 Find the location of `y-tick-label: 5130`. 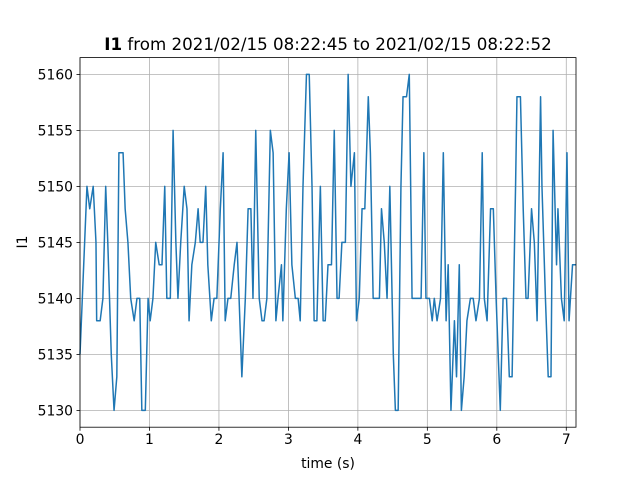

y-tick-label: 5130 is located at coordinates (55, 411).